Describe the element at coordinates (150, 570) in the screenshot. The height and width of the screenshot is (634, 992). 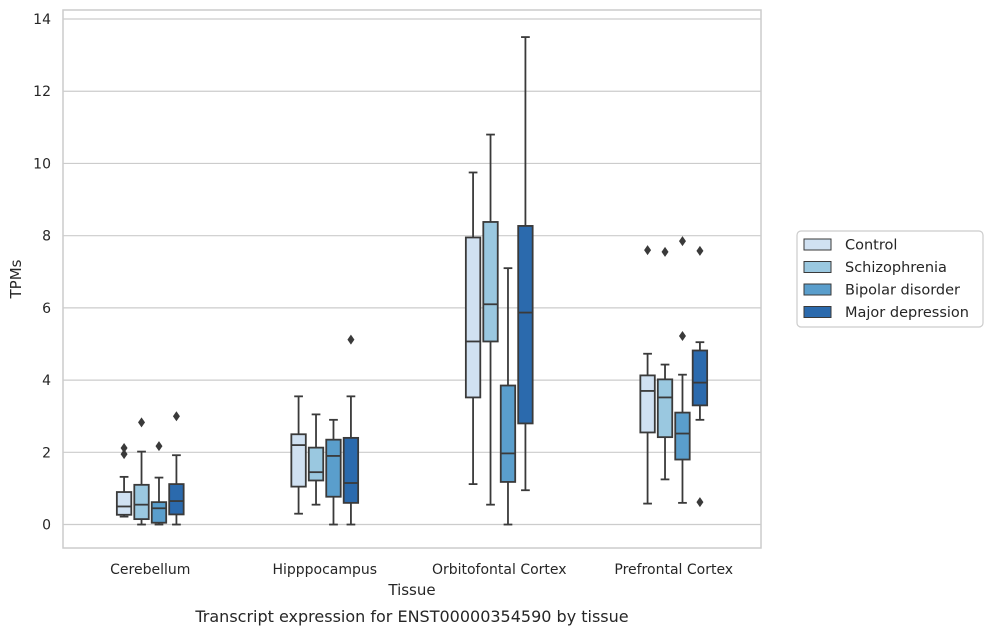
I see `x-tick-label: Cerebellum` at that location.